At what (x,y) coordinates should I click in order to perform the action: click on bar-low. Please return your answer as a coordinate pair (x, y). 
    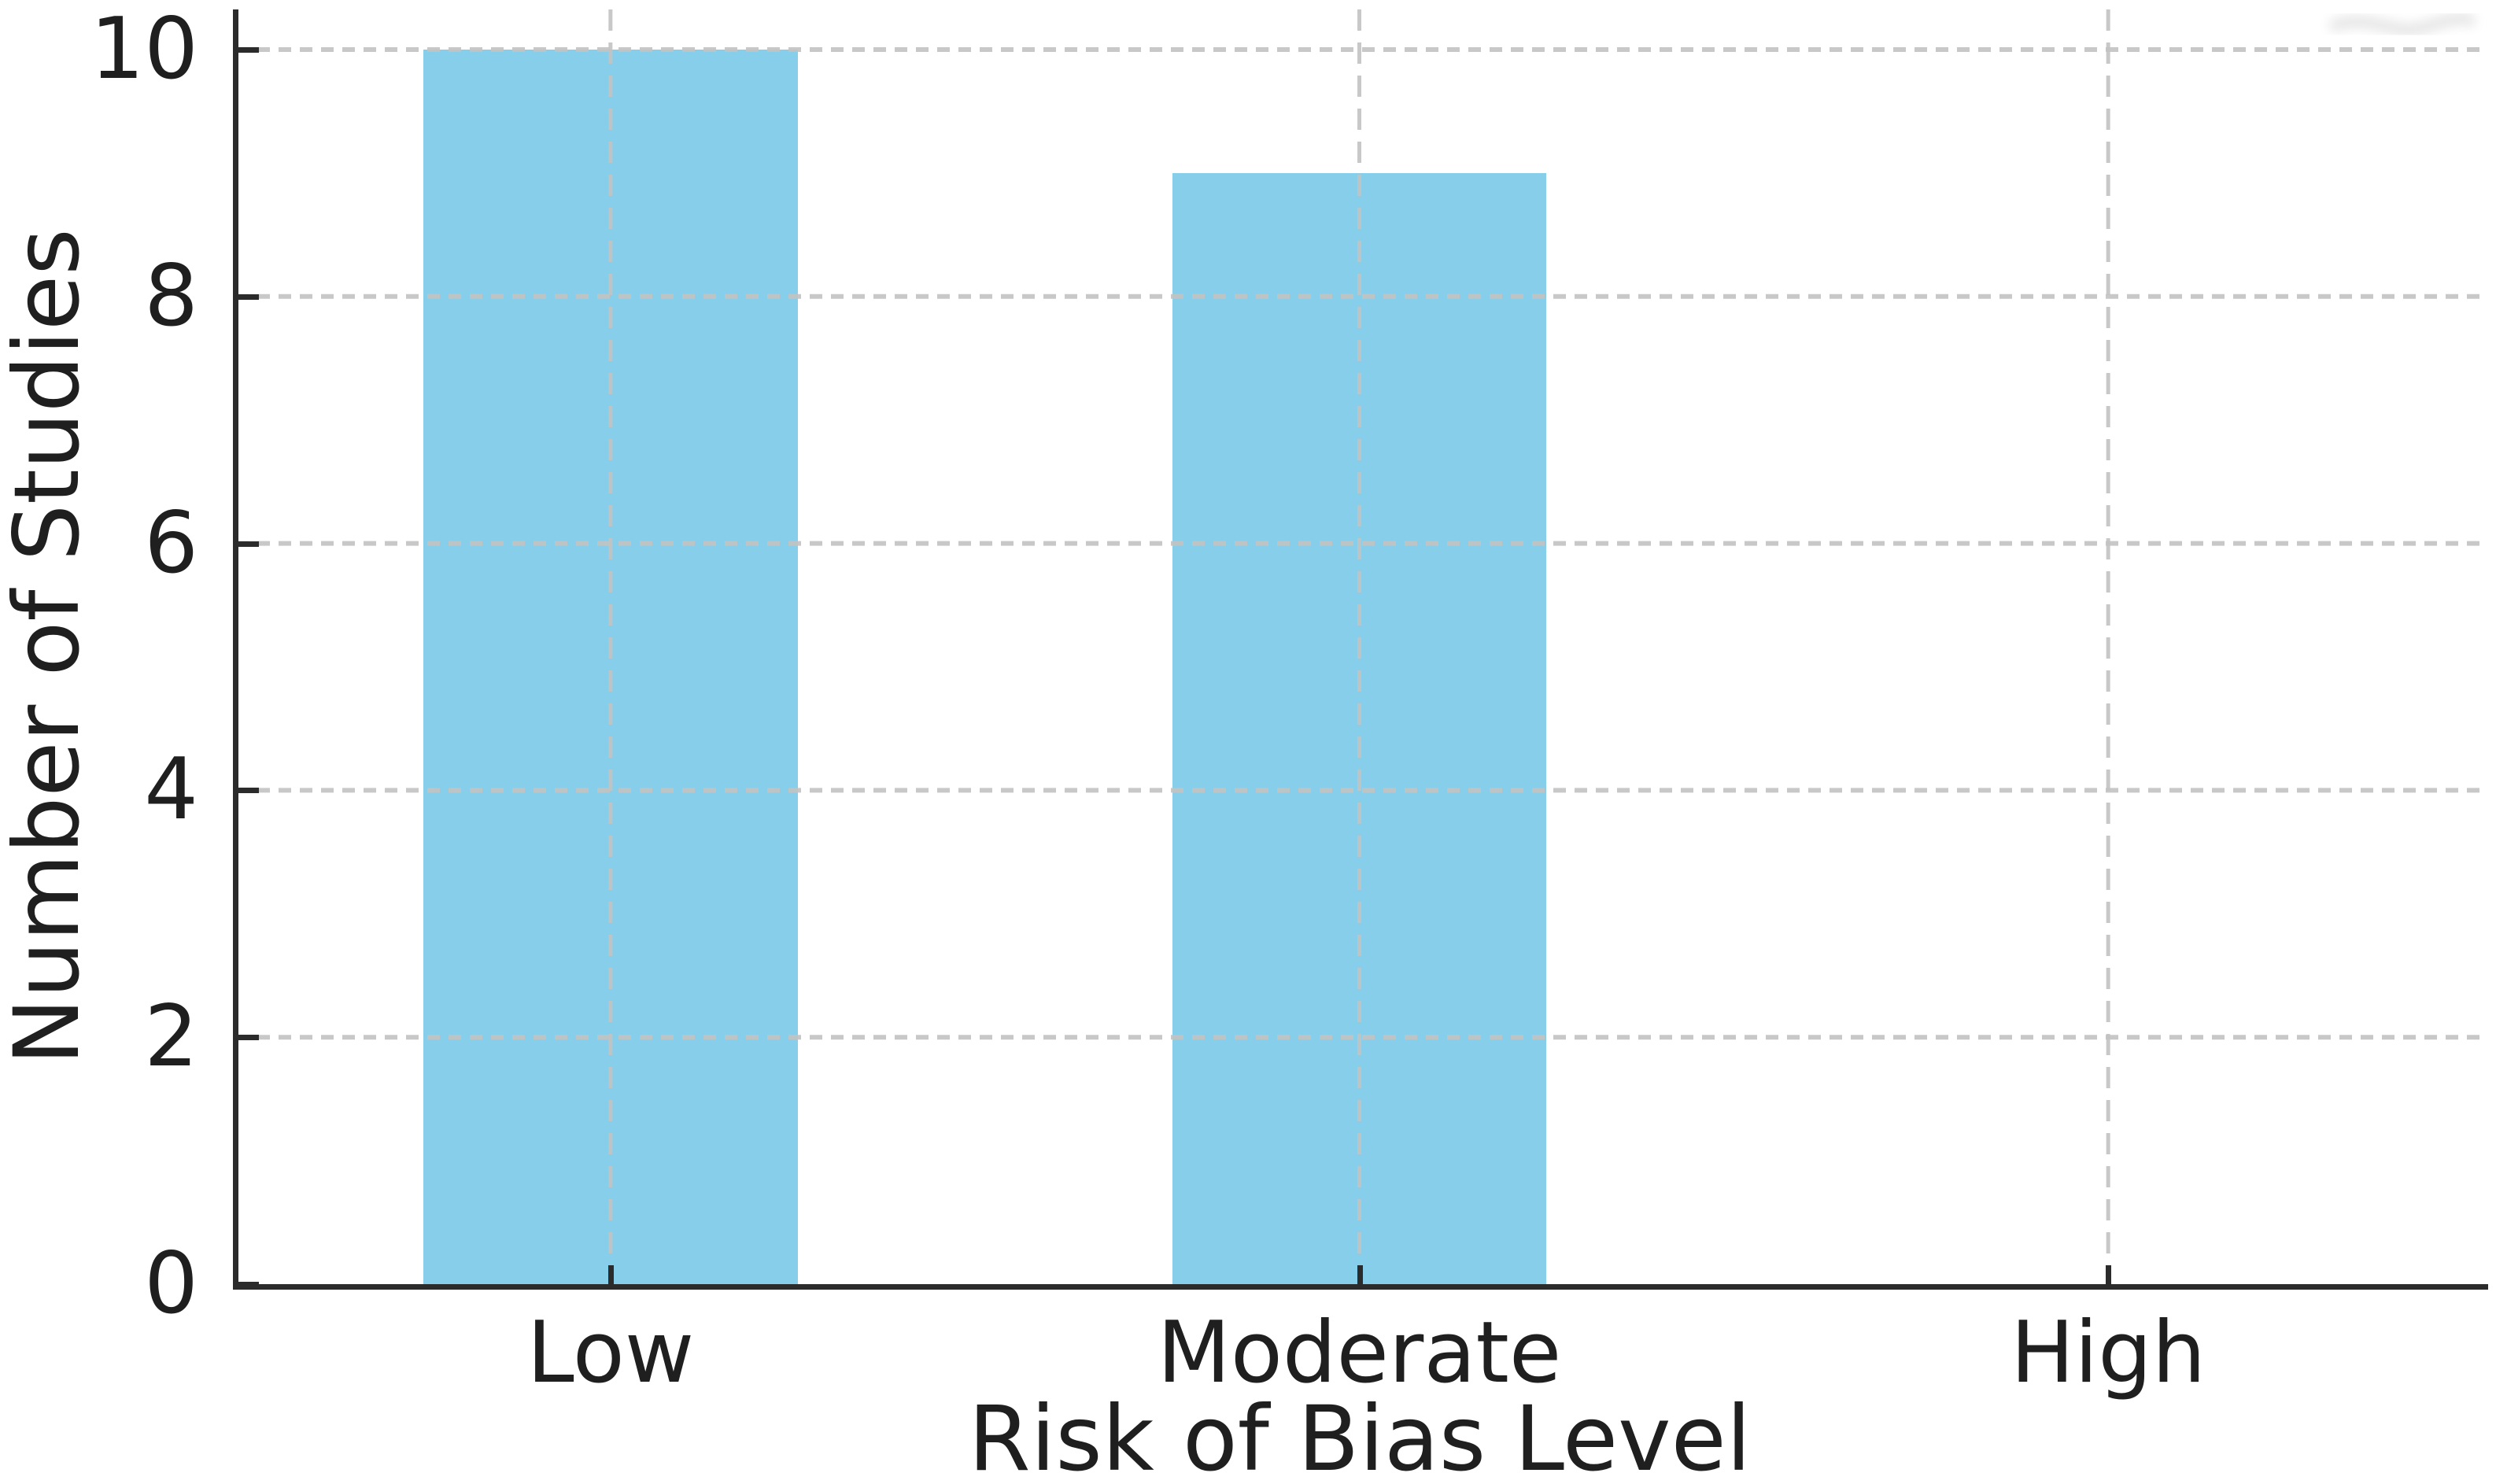
    Looking at the image, I should click on (610, 667).